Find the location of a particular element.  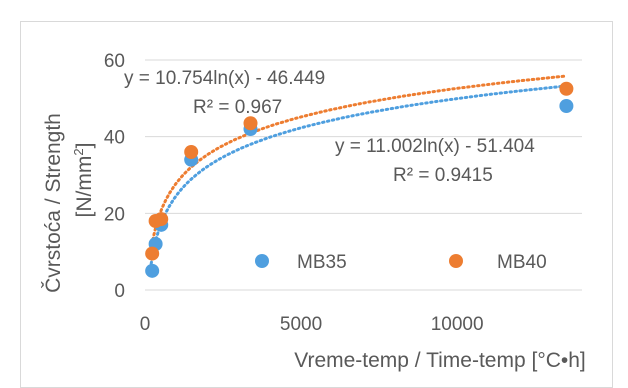

y-axis-unit: [N/mm2] is located at coordinates (83, 180).